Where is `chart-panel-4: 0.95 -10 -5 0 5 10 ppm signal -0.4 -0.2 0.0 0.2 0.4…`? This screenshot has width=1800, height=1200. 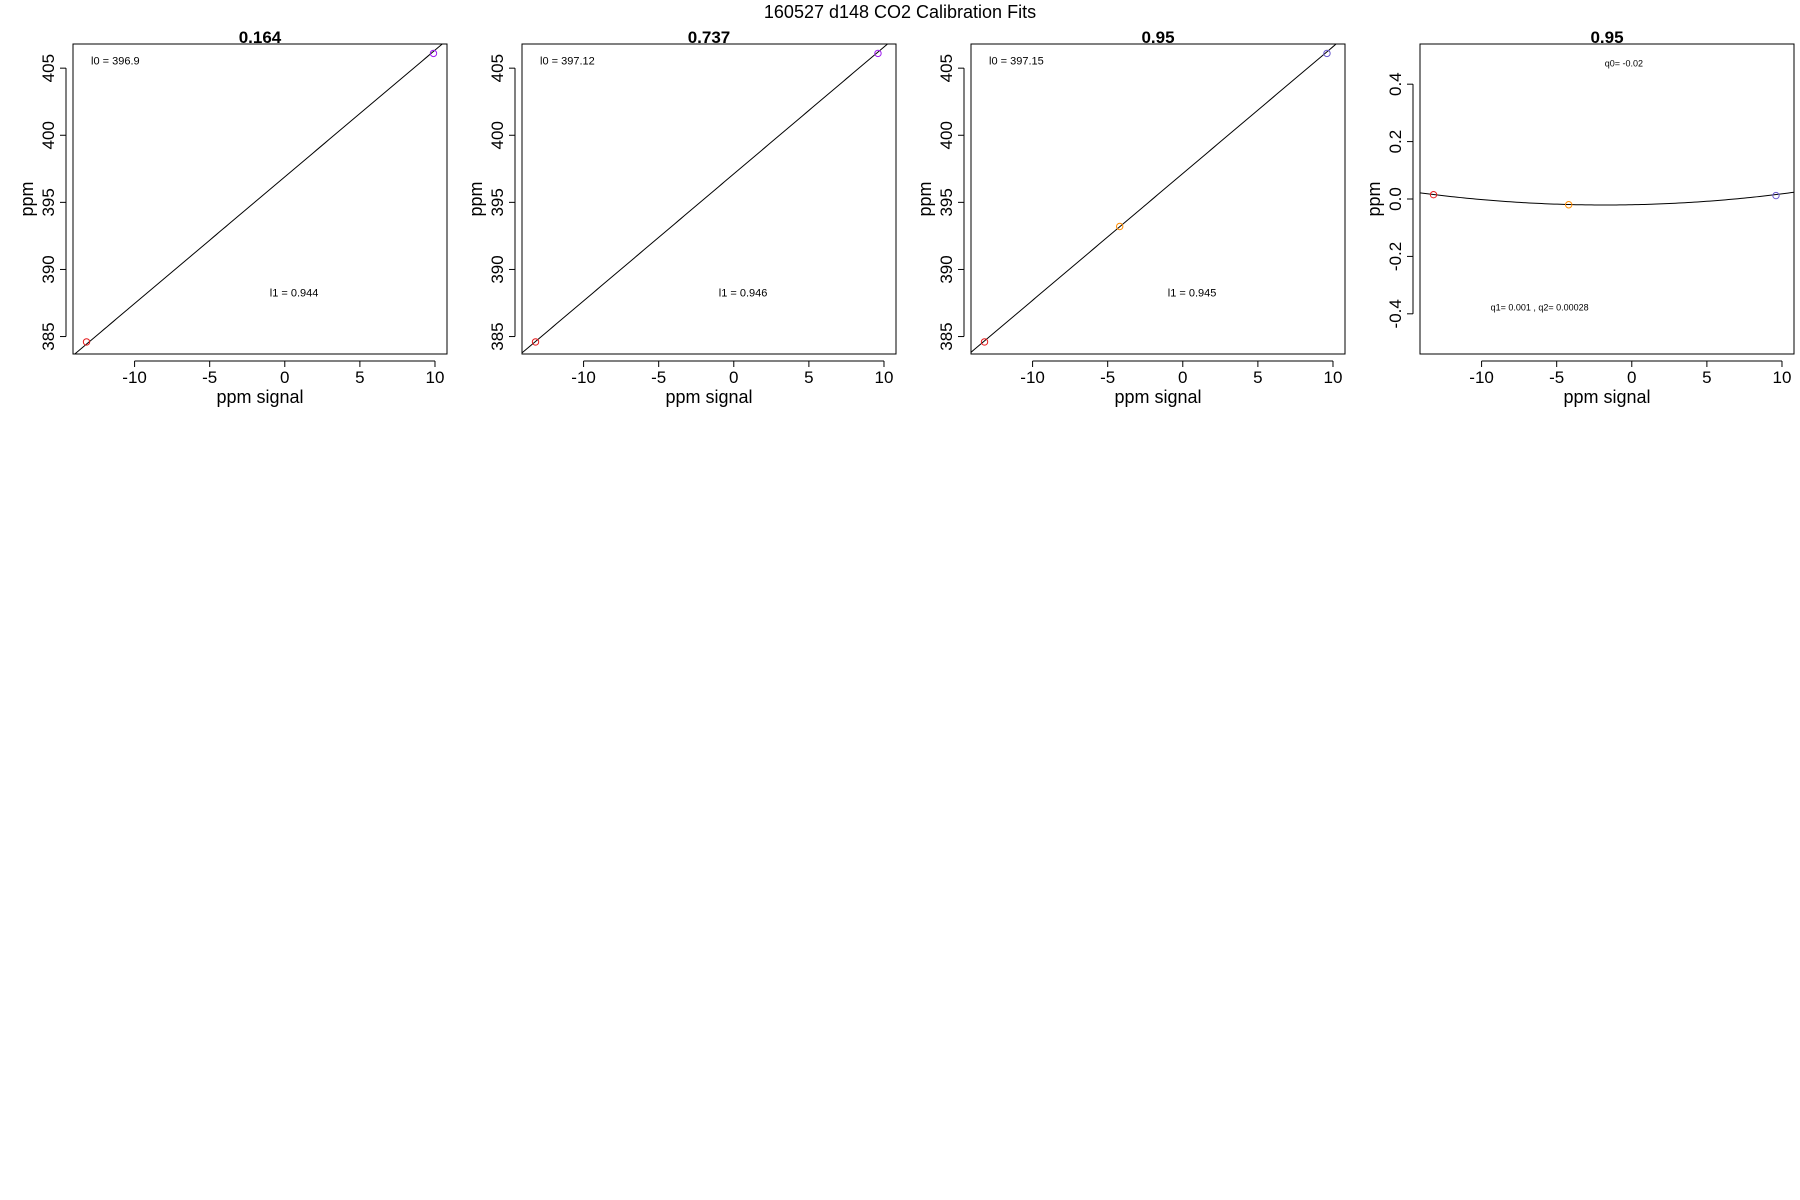 chart-panel-4: 0.95 -10 -5 0 5 10 ppm signal -0.4 -0.2 0.0 0.2 0.4… is located at coordinates (1579, 217).